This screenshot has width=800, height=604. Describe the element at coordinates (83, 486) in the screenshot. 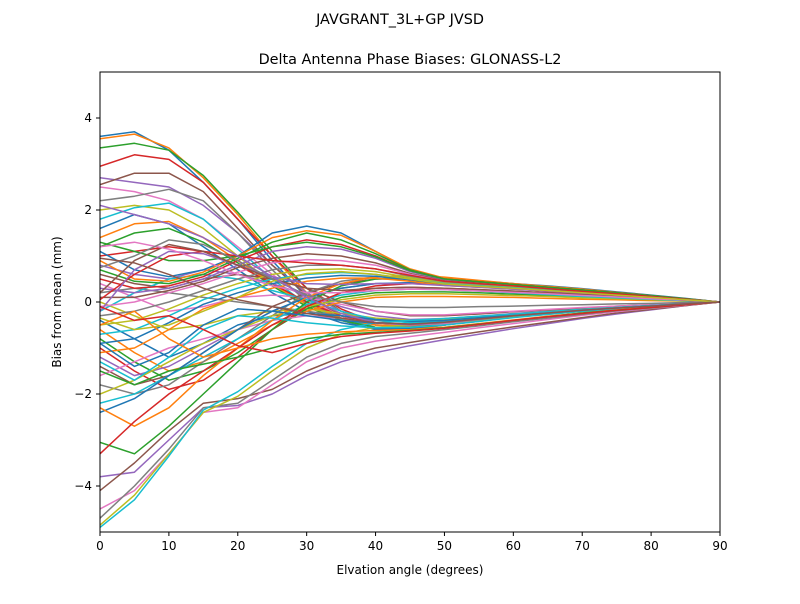

I see `y-tick-label: −4` at that location.